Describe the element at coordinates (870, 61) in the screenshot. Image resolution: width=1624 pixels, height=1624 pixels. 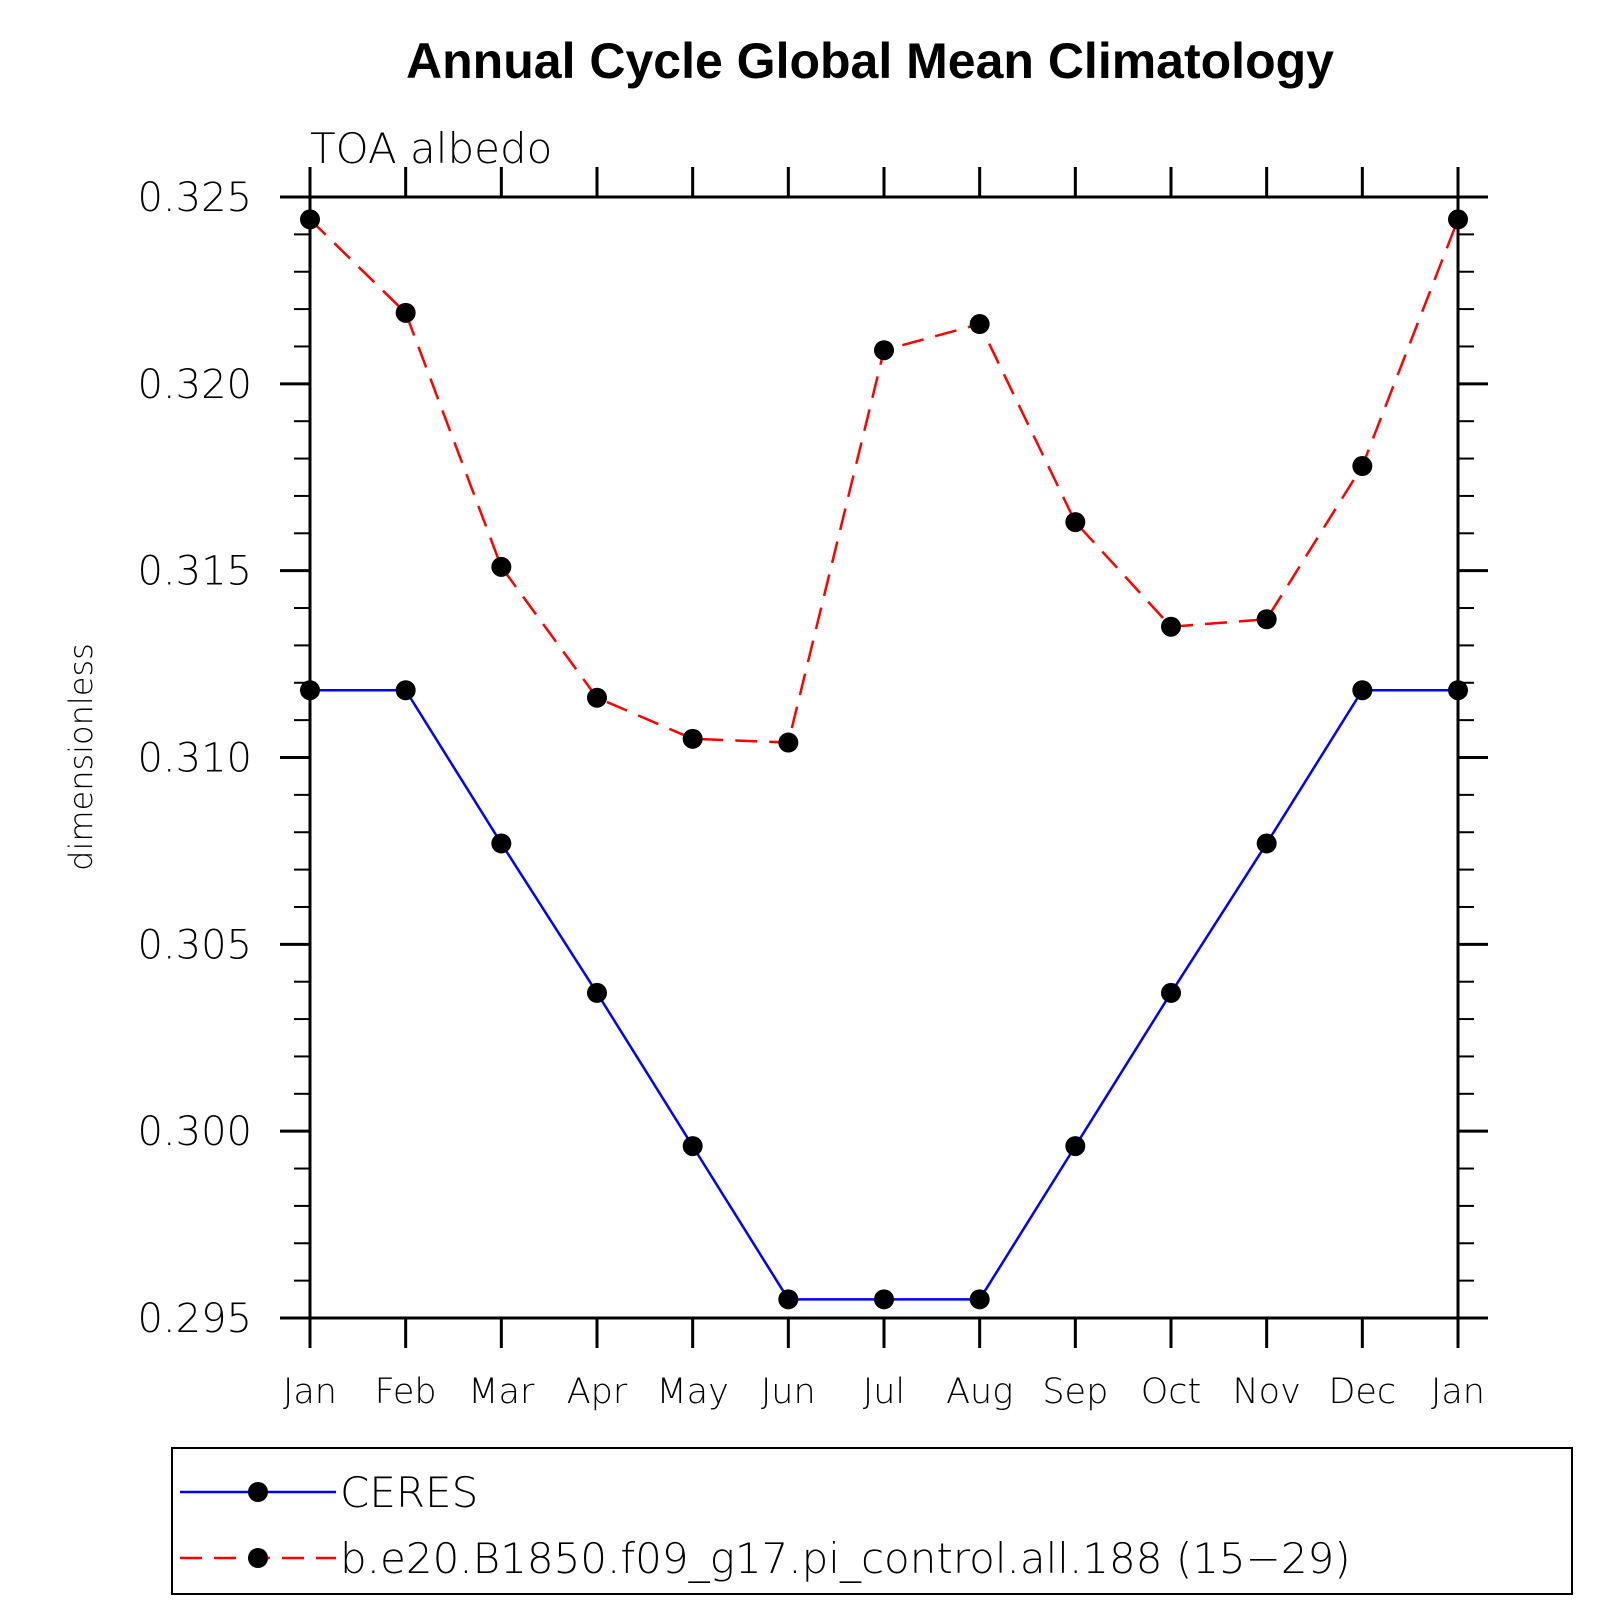
I see `chart-title: Annual Cycle Global Mean Climatology` at that location.